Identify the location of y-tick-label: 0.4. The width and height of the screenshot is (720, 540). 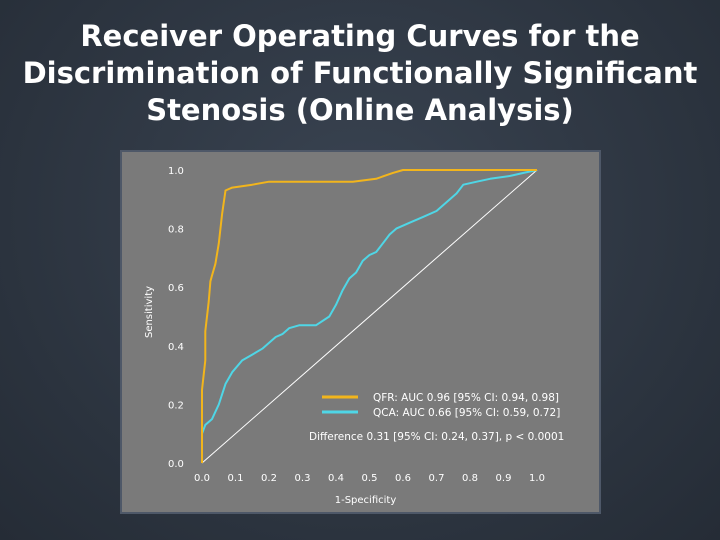
(176, 347).